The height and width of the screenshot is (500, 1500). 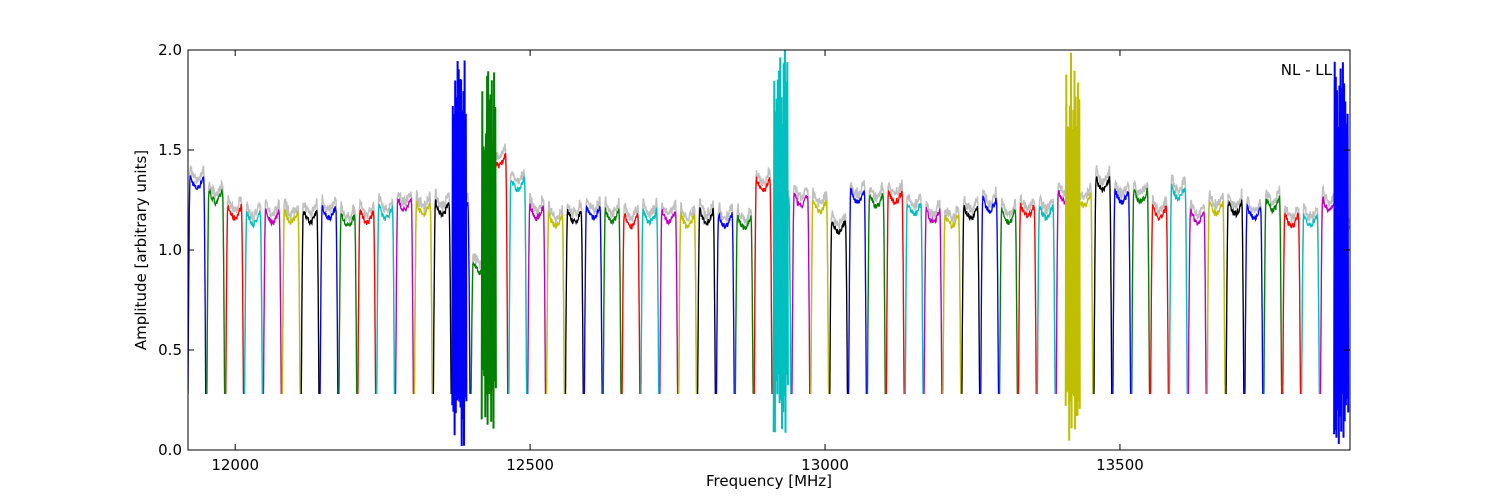 What do you see at coordinates (769, 481) in the screenshot?
I see `x-axis-label: Frequency [MHz]` at bounding box center [769, 481].